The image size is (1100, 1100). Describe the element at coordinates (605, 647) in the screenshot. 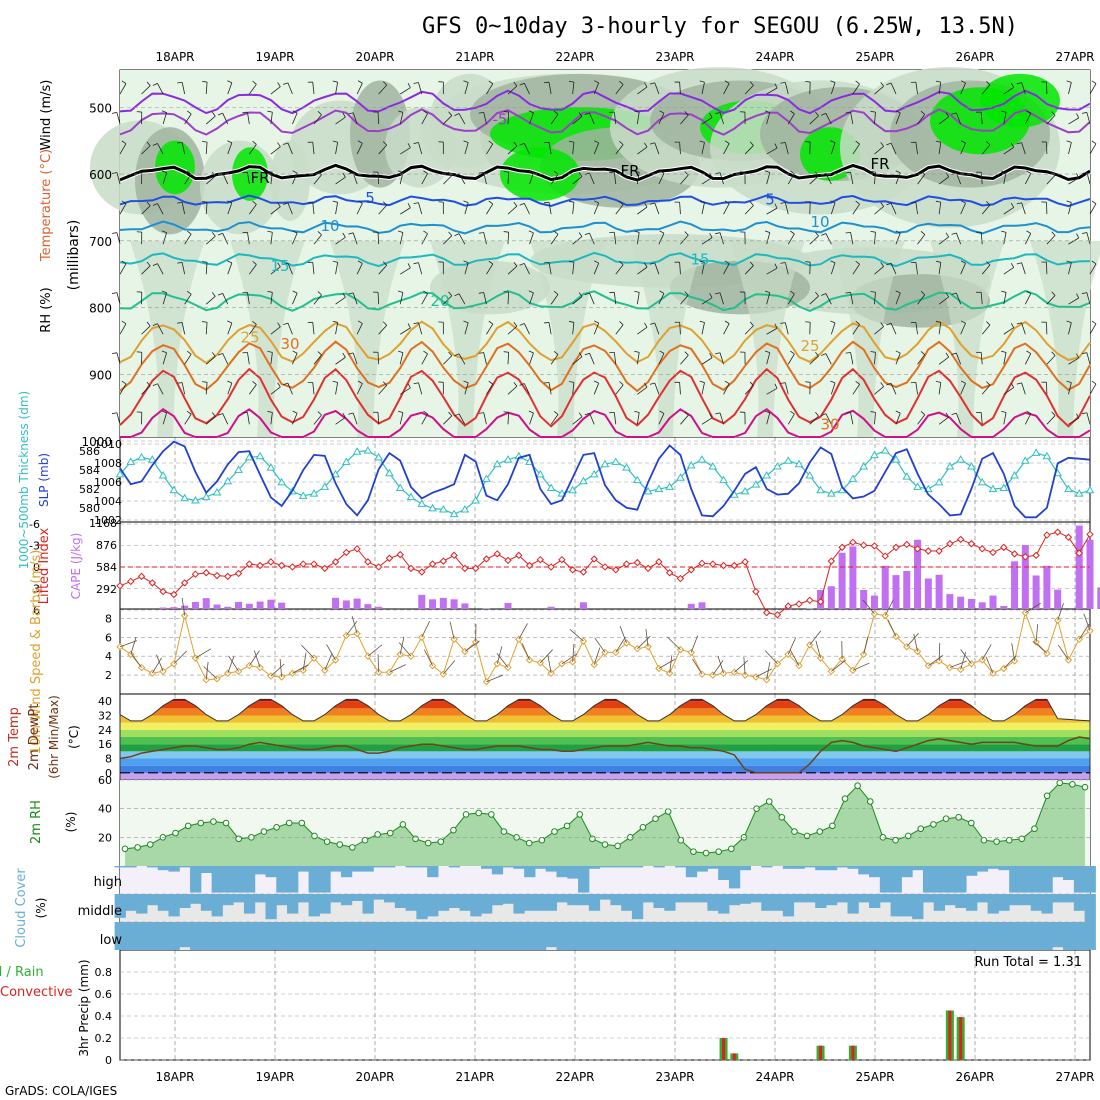

I see `wind-speed-line` at that location.